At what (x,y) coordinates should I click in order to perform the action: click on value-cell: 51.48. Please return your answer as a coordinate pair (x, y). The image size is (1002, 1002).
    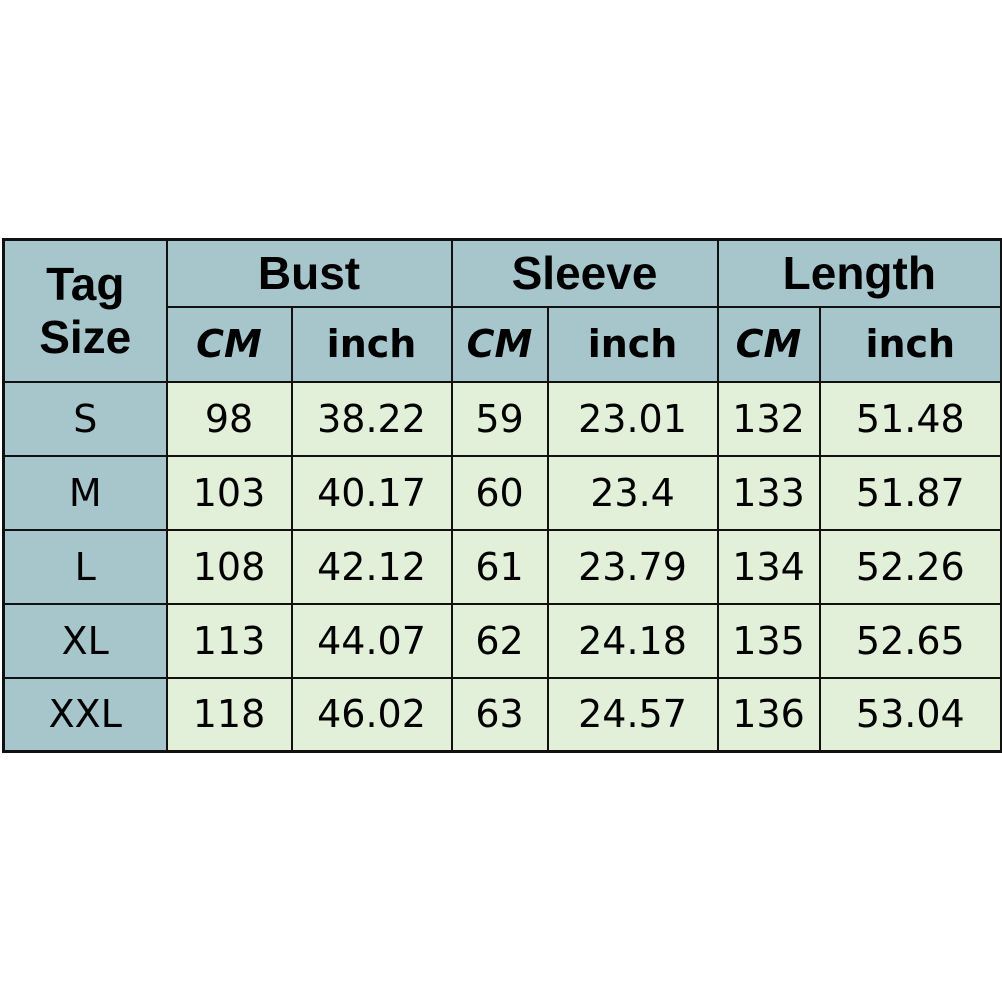
    Looking at the image, I should click on (910, 418).